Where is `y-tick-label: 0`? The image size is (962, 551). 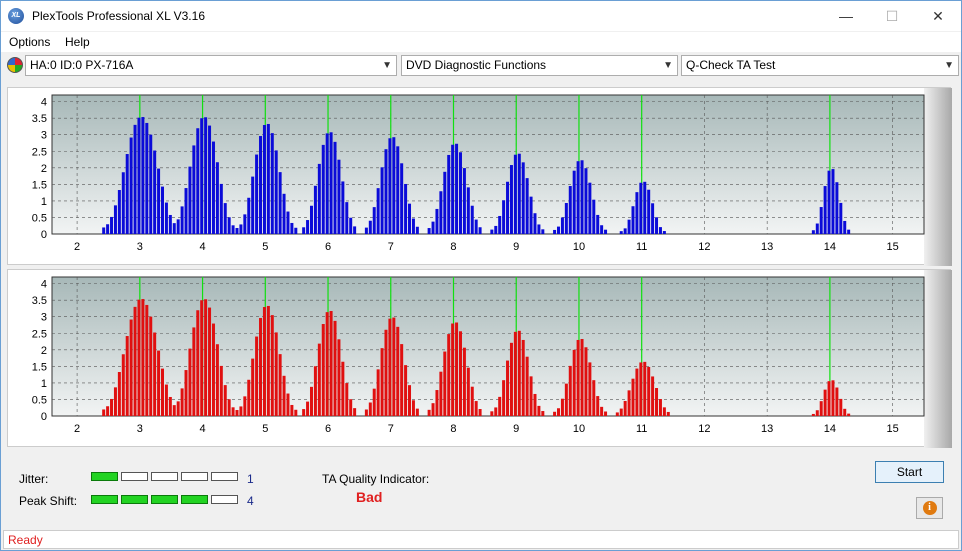
y-tick-label: 0 is located at coordinates (44, 417).